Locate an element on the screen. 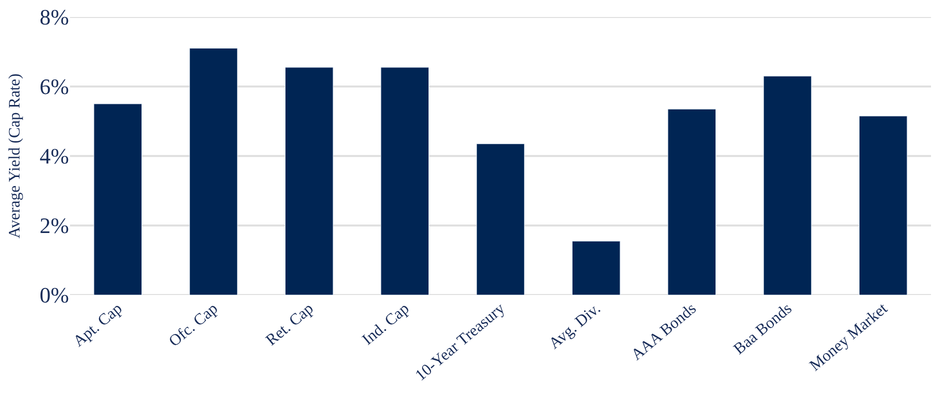 The height and width of the screenshot is (410, 936). y-tick-label: 6% is located at coordinates (54, 87).